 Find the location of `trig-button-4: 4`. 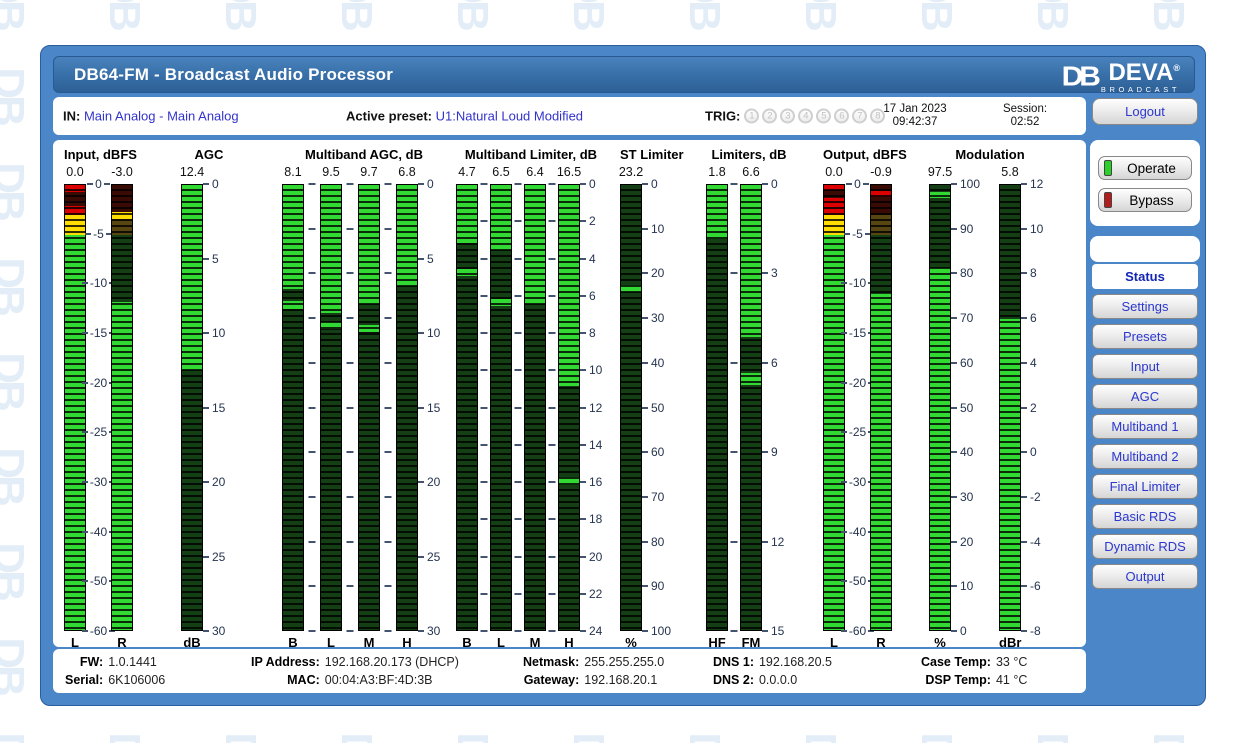

trig-button-4: 4 is located at coordinates (806, 116).